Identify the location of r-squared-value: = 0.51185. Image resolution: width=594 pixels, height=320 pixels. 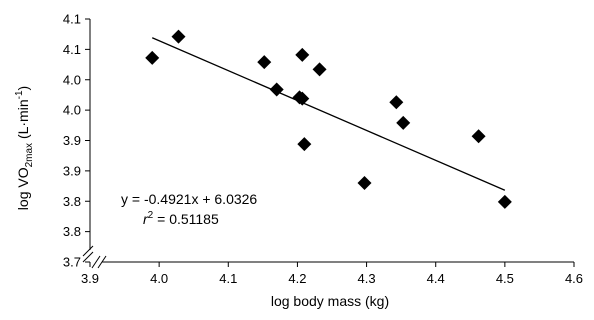
(186, 219).